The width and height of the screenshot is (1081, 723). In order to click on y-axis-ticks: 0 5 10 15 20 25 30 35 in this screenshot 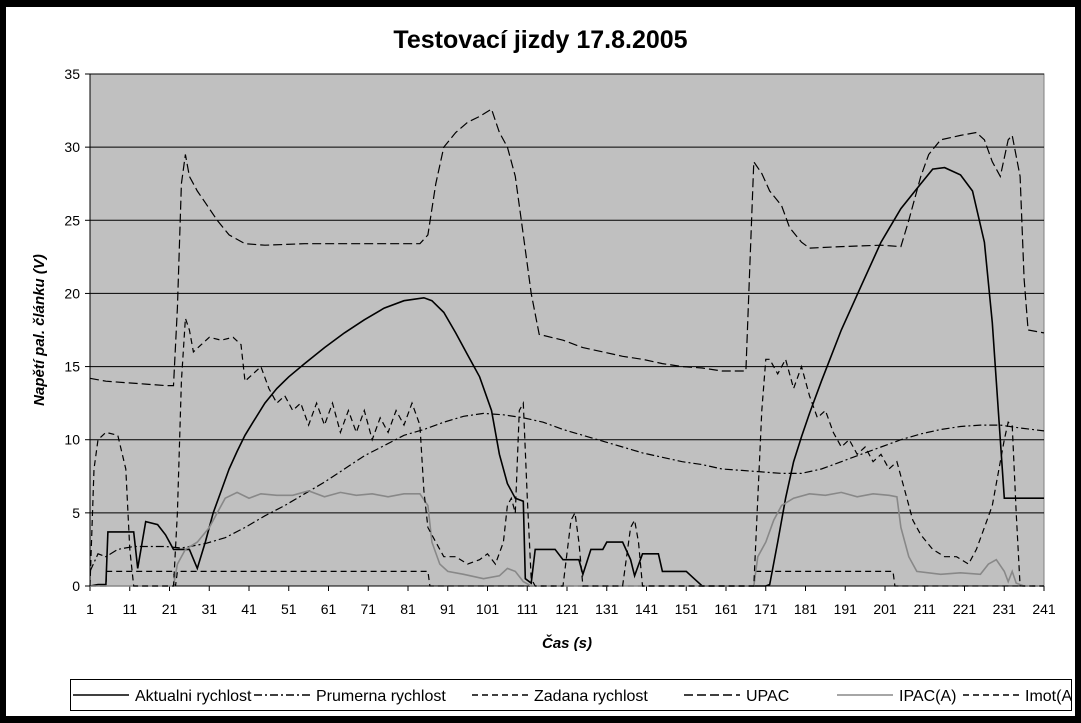, I will do `click(77, 330)`.